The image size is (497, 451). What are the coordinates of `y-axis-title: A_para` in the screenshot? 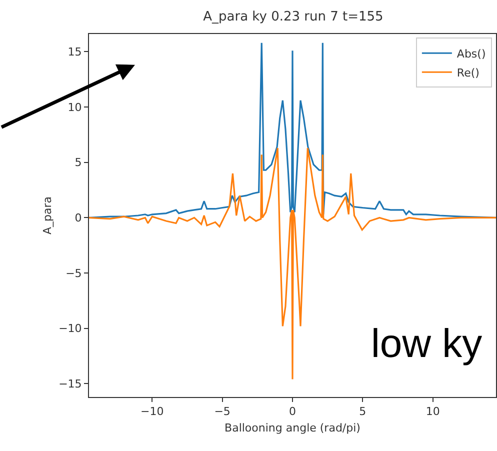 It's located at (47, 215).